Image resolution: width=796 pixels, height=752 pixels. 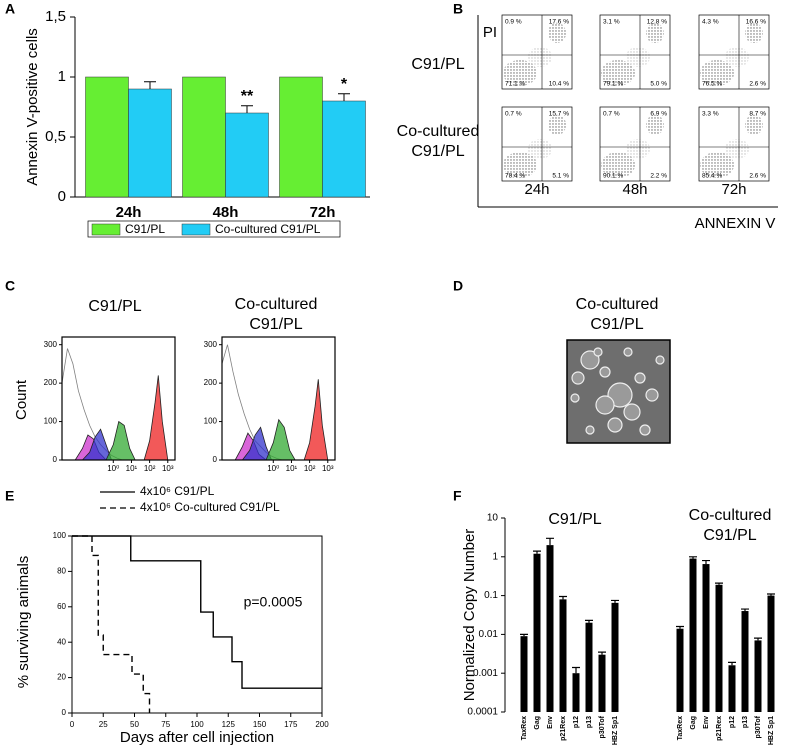 I want to click on quadrant-percent: 85.4 %, so click(x=712, y=176).